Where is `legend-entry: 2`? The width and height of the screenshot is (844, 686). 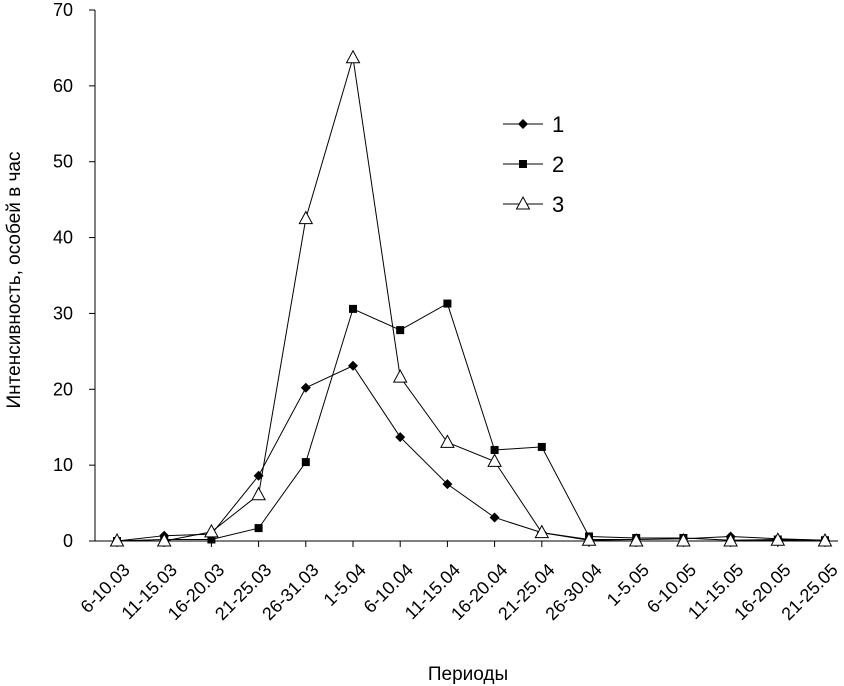
legend-entry: 2 is located at coordinates (533, 164).